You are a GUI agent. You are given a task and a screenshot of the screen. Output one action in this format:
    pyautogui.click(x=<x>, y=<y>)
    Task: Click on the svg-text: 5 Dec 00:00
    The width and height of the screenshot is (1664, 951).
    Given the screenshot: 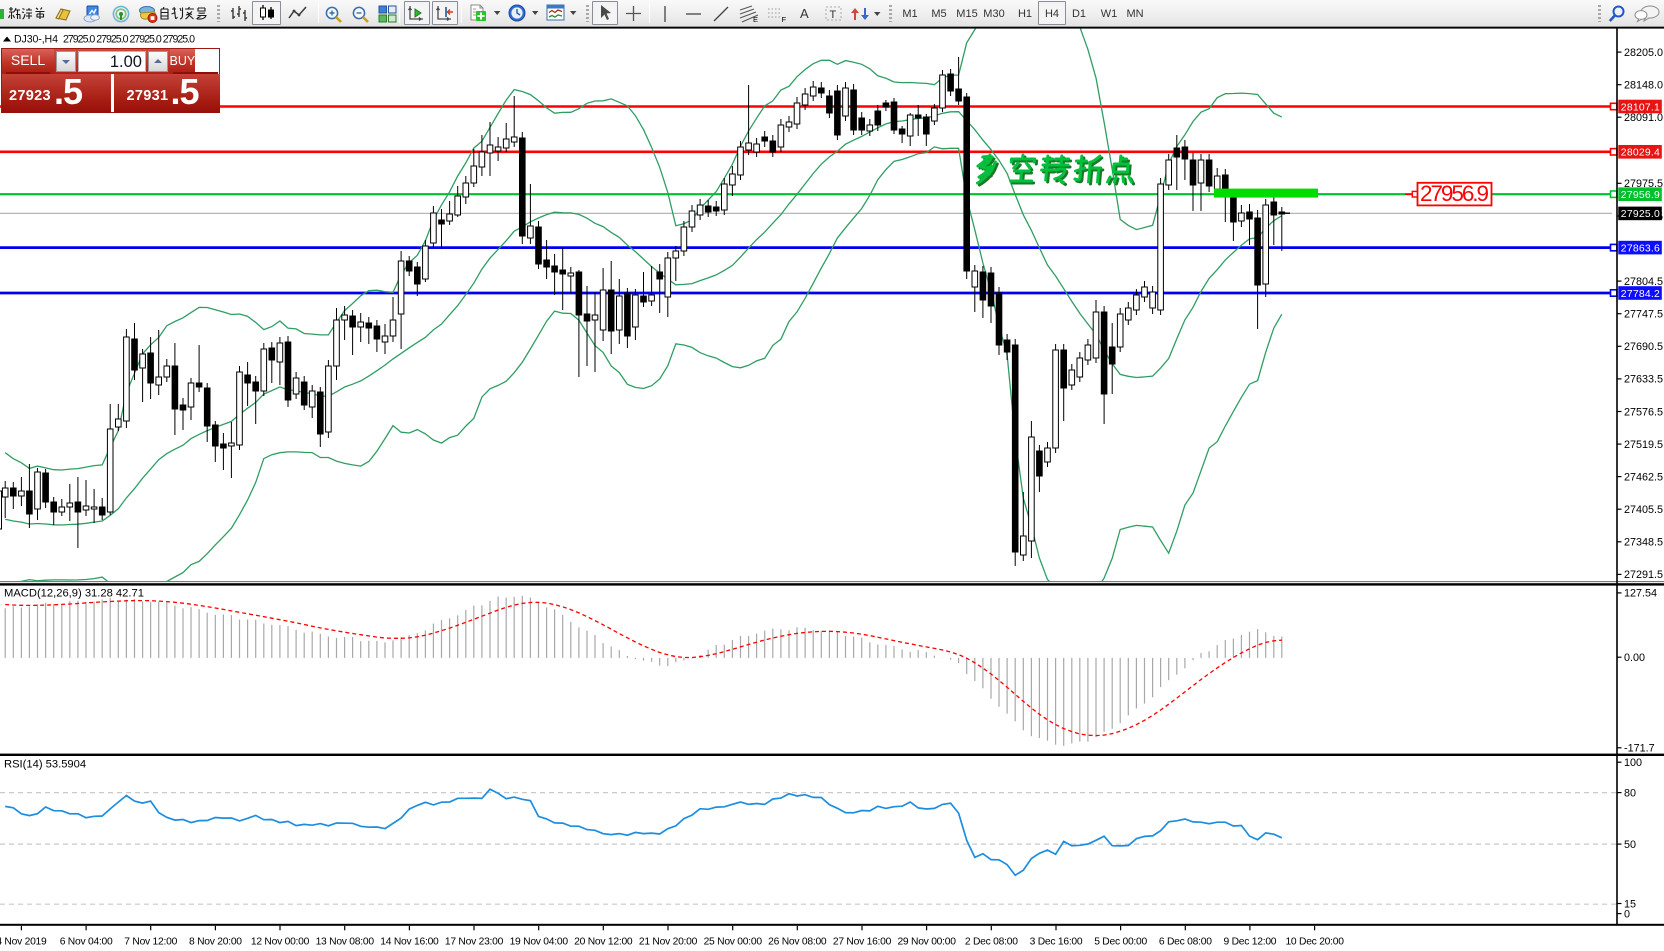 What is the action you would take?
    pyautogui.click(x=1120, y=942)
    